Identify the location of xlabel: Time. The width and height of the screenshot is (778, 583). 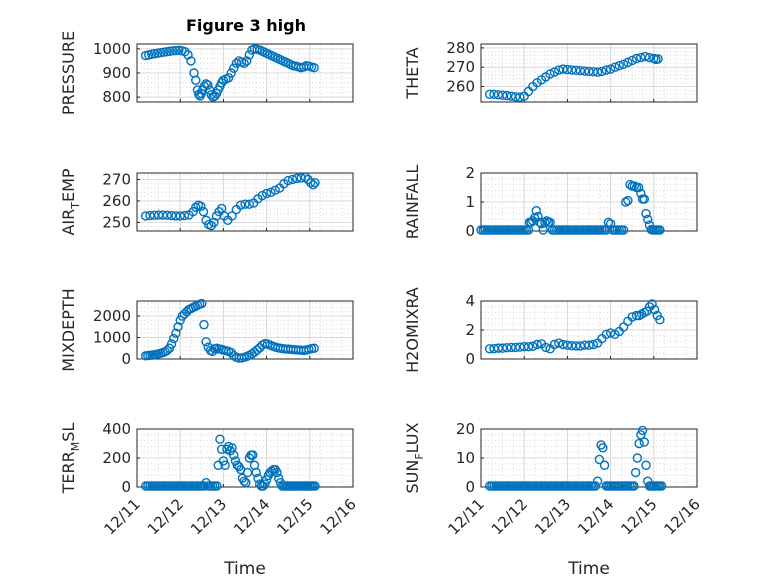
(588, 569).